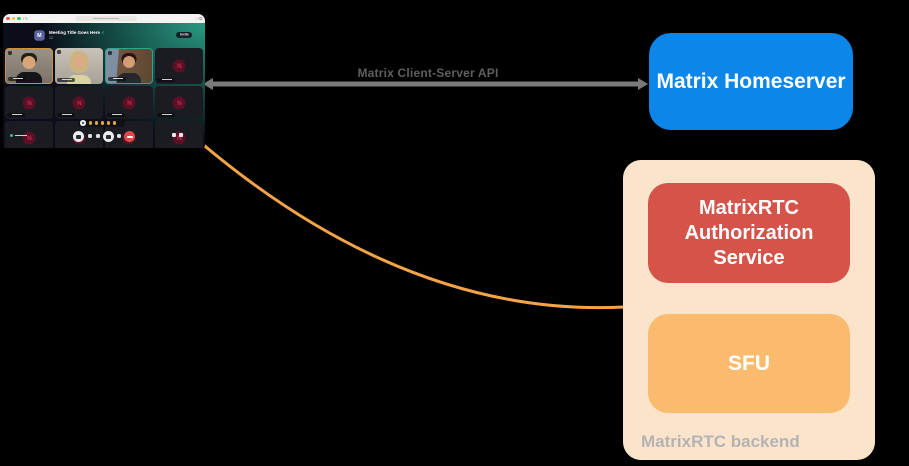 This screenshot has width=909, height=466. I want to click on sfu-box: SFU, so click(749, 363).